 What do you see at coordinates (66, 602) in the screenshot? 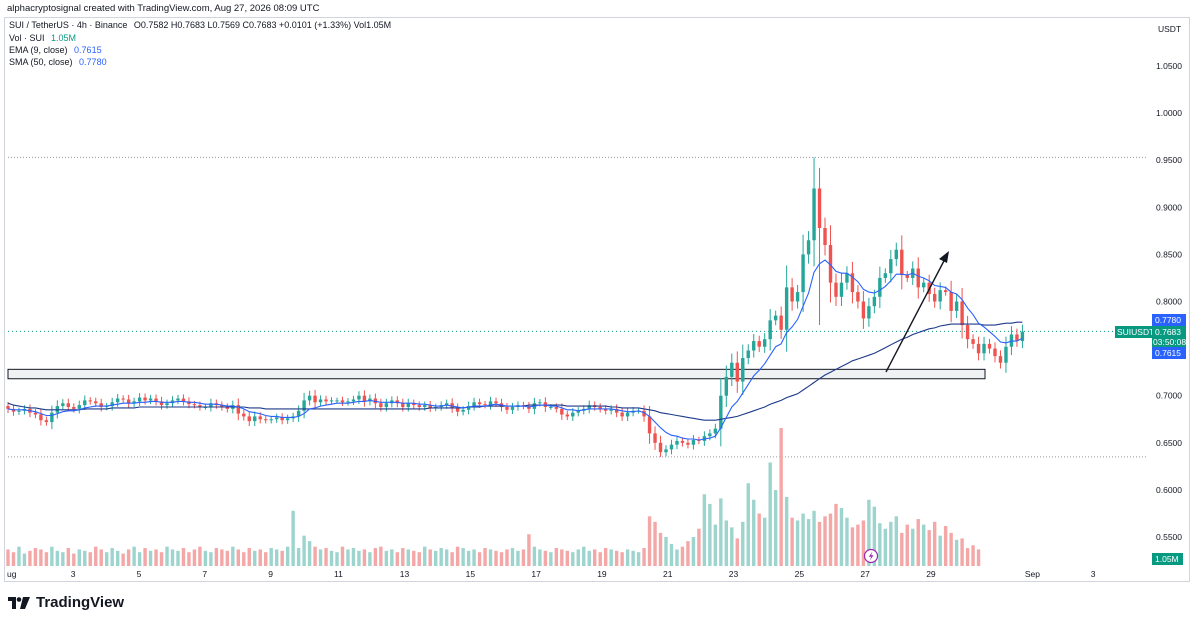
I see `tradingview-footer: TradingView` at bounding box center [66, 602].